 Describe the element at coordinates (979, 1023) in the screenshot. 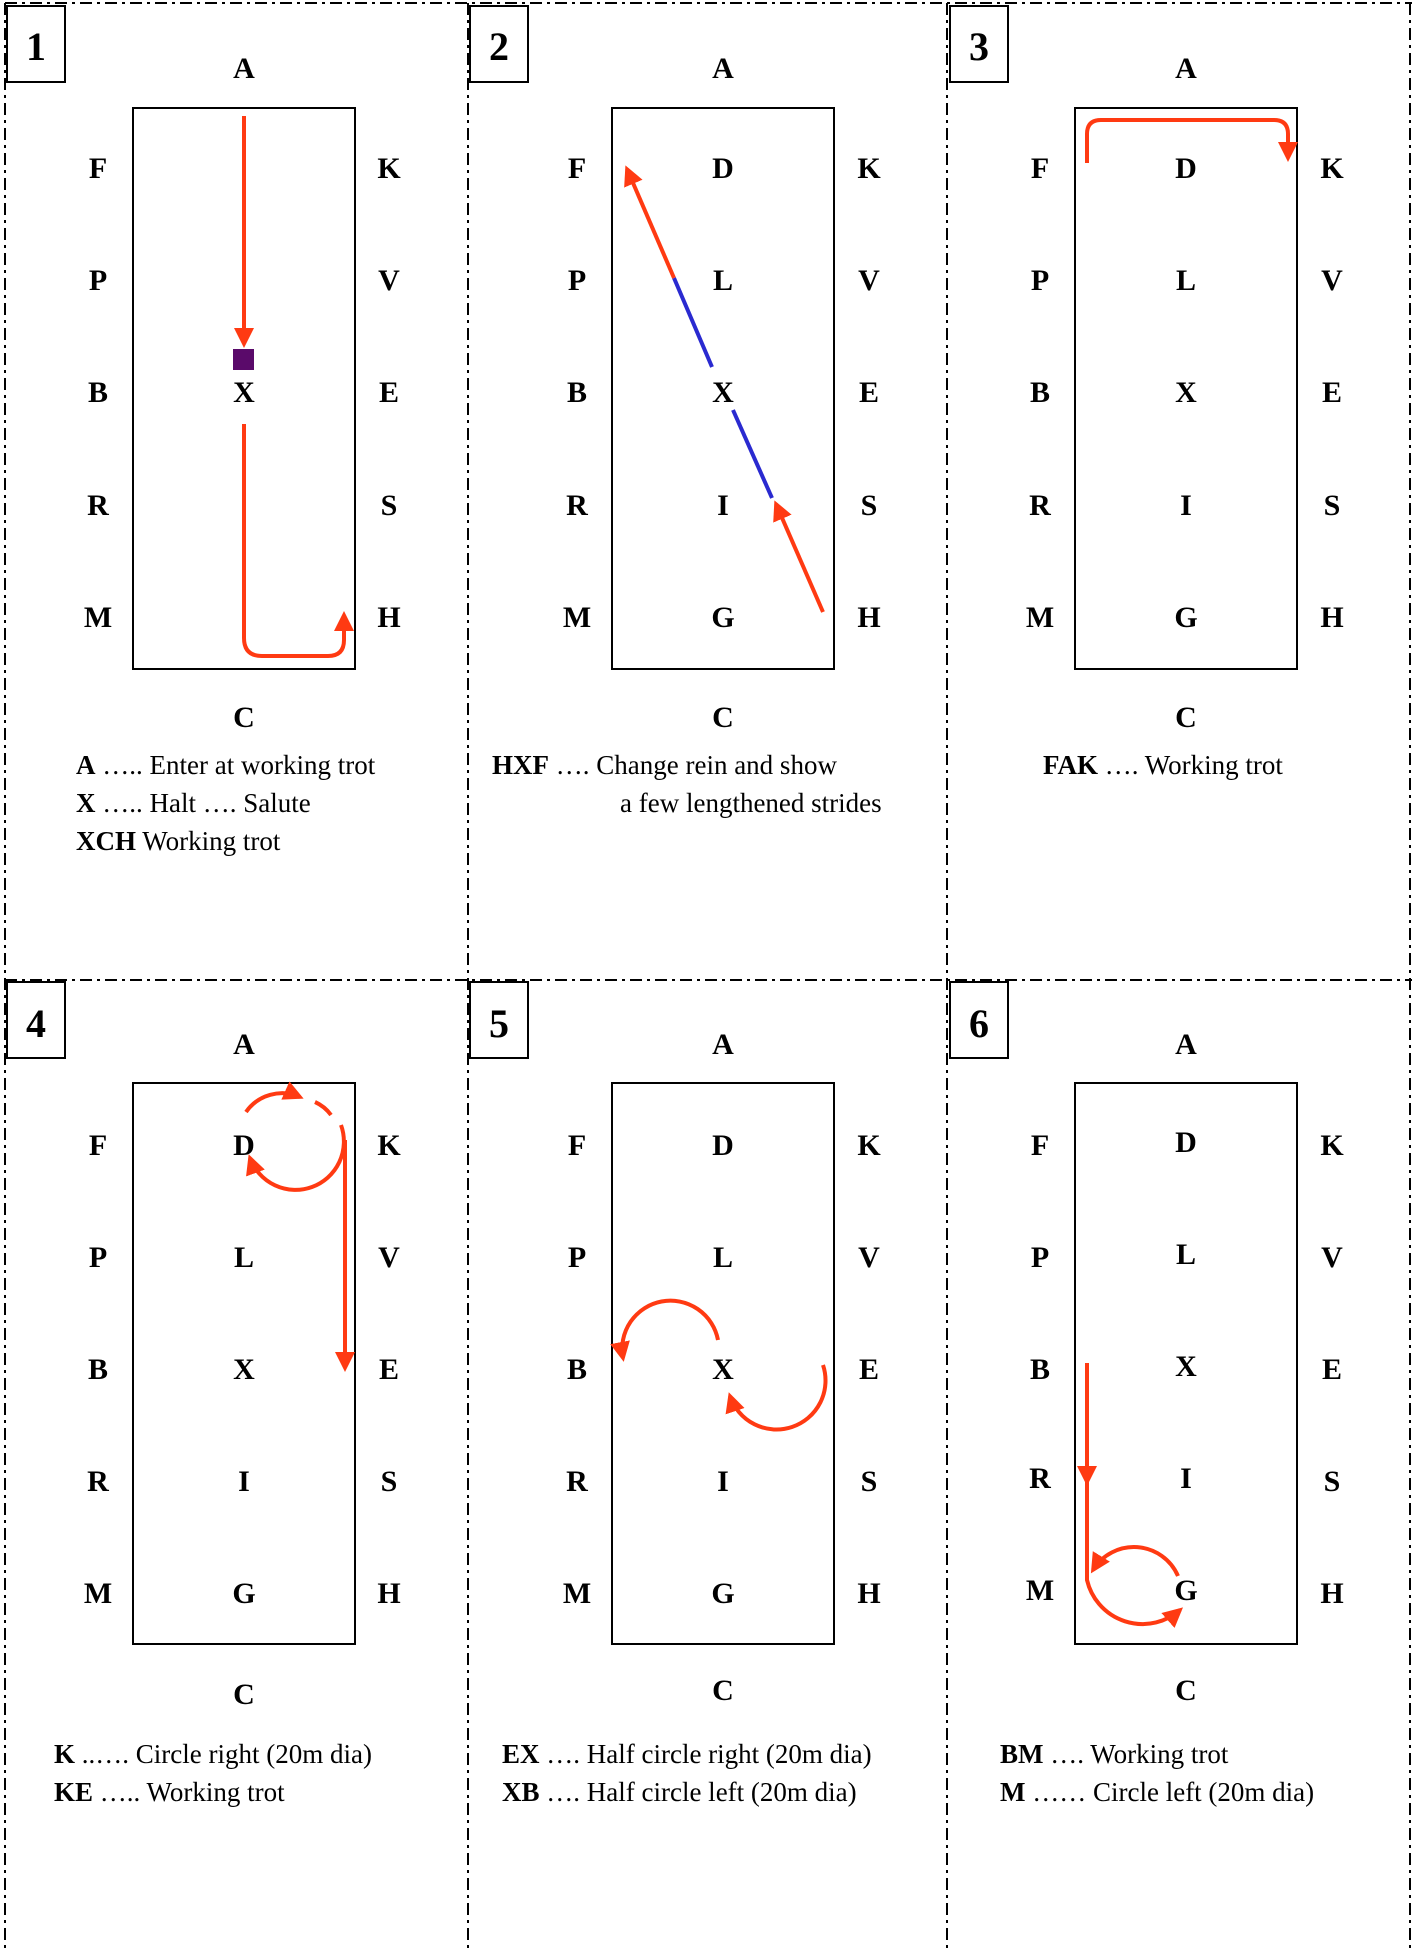

I see `panel-number: 6` at that location.